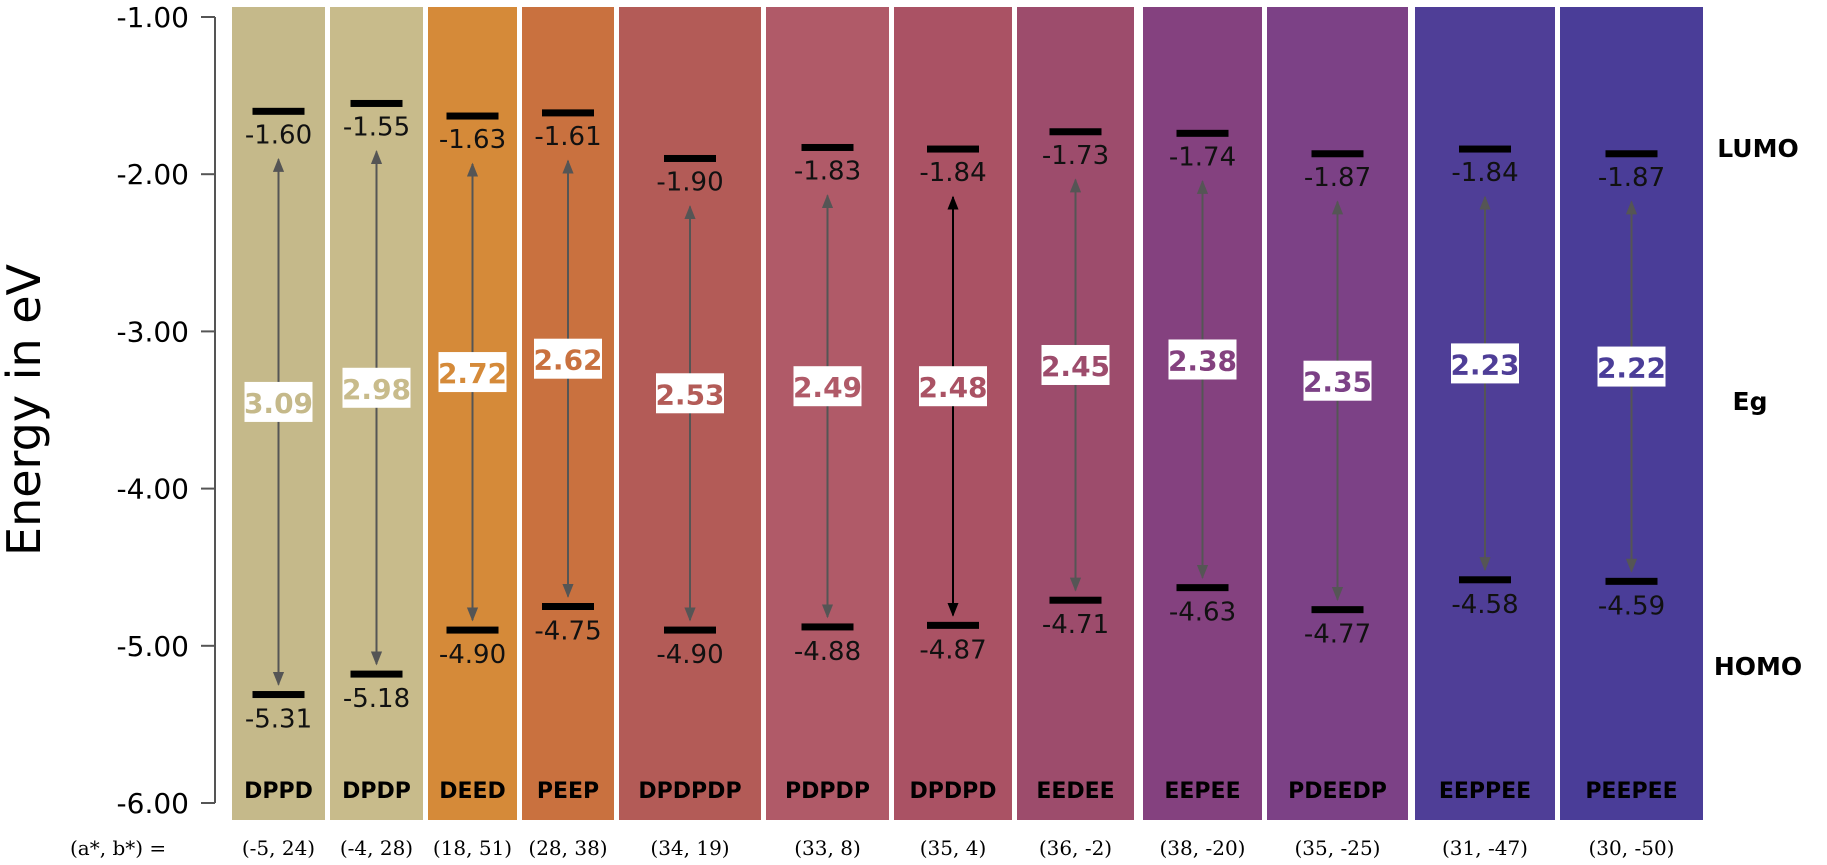 The height and width of the screenshot is (865, 1827). What do you see at coordinates (1337, 635) in the screenshot?
I see `homo-value-label: -4.77` at bounding box center [1337, 635].